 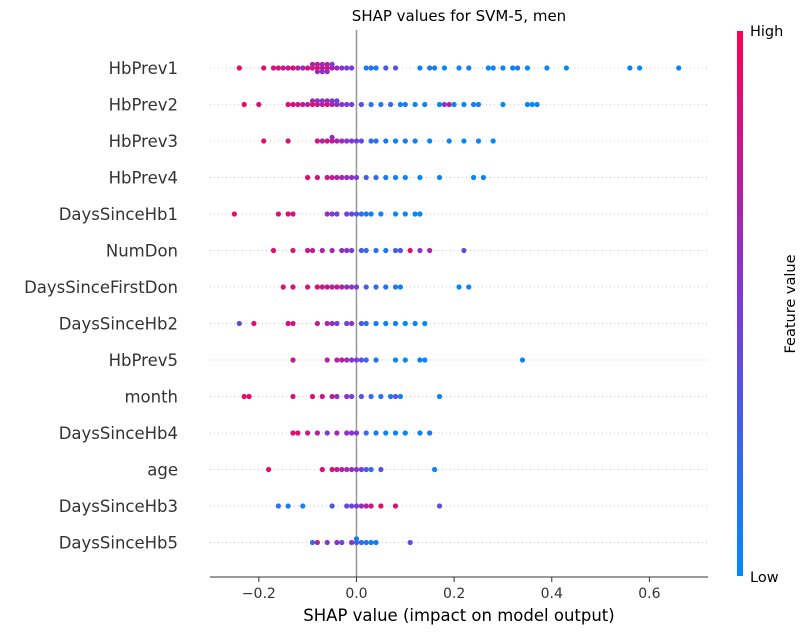 I want to click on feature-label-DaysSinceHb2: DaysSinceHb2, so click(x=118, y=324).